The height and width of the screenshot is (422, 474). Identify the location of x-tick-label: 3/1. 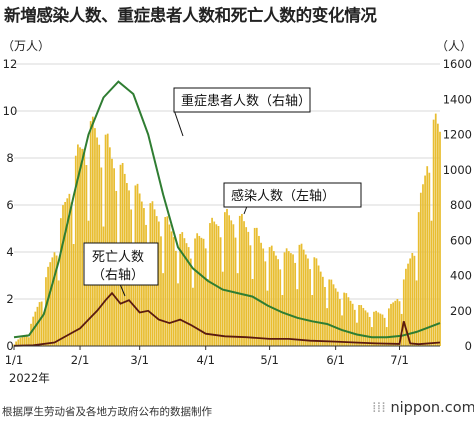
(139, 360).